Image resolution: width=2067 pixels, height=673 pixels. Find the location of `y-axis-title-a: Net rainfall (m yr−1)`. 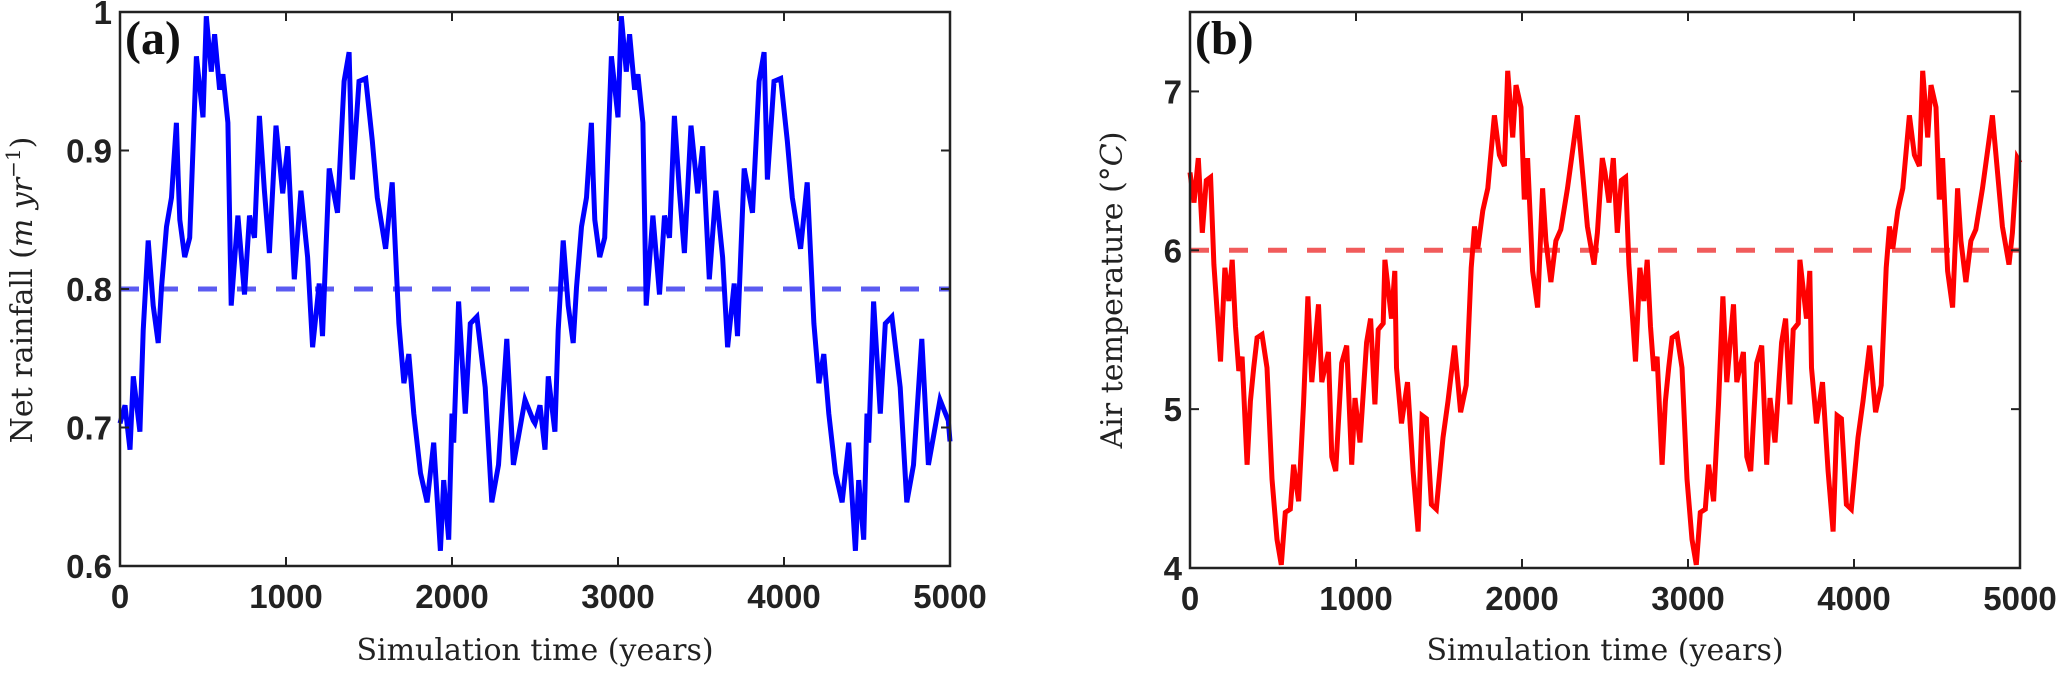

y-axis-title-a: Net rainfall (m yr−1) is located at coordinates (20, 290).